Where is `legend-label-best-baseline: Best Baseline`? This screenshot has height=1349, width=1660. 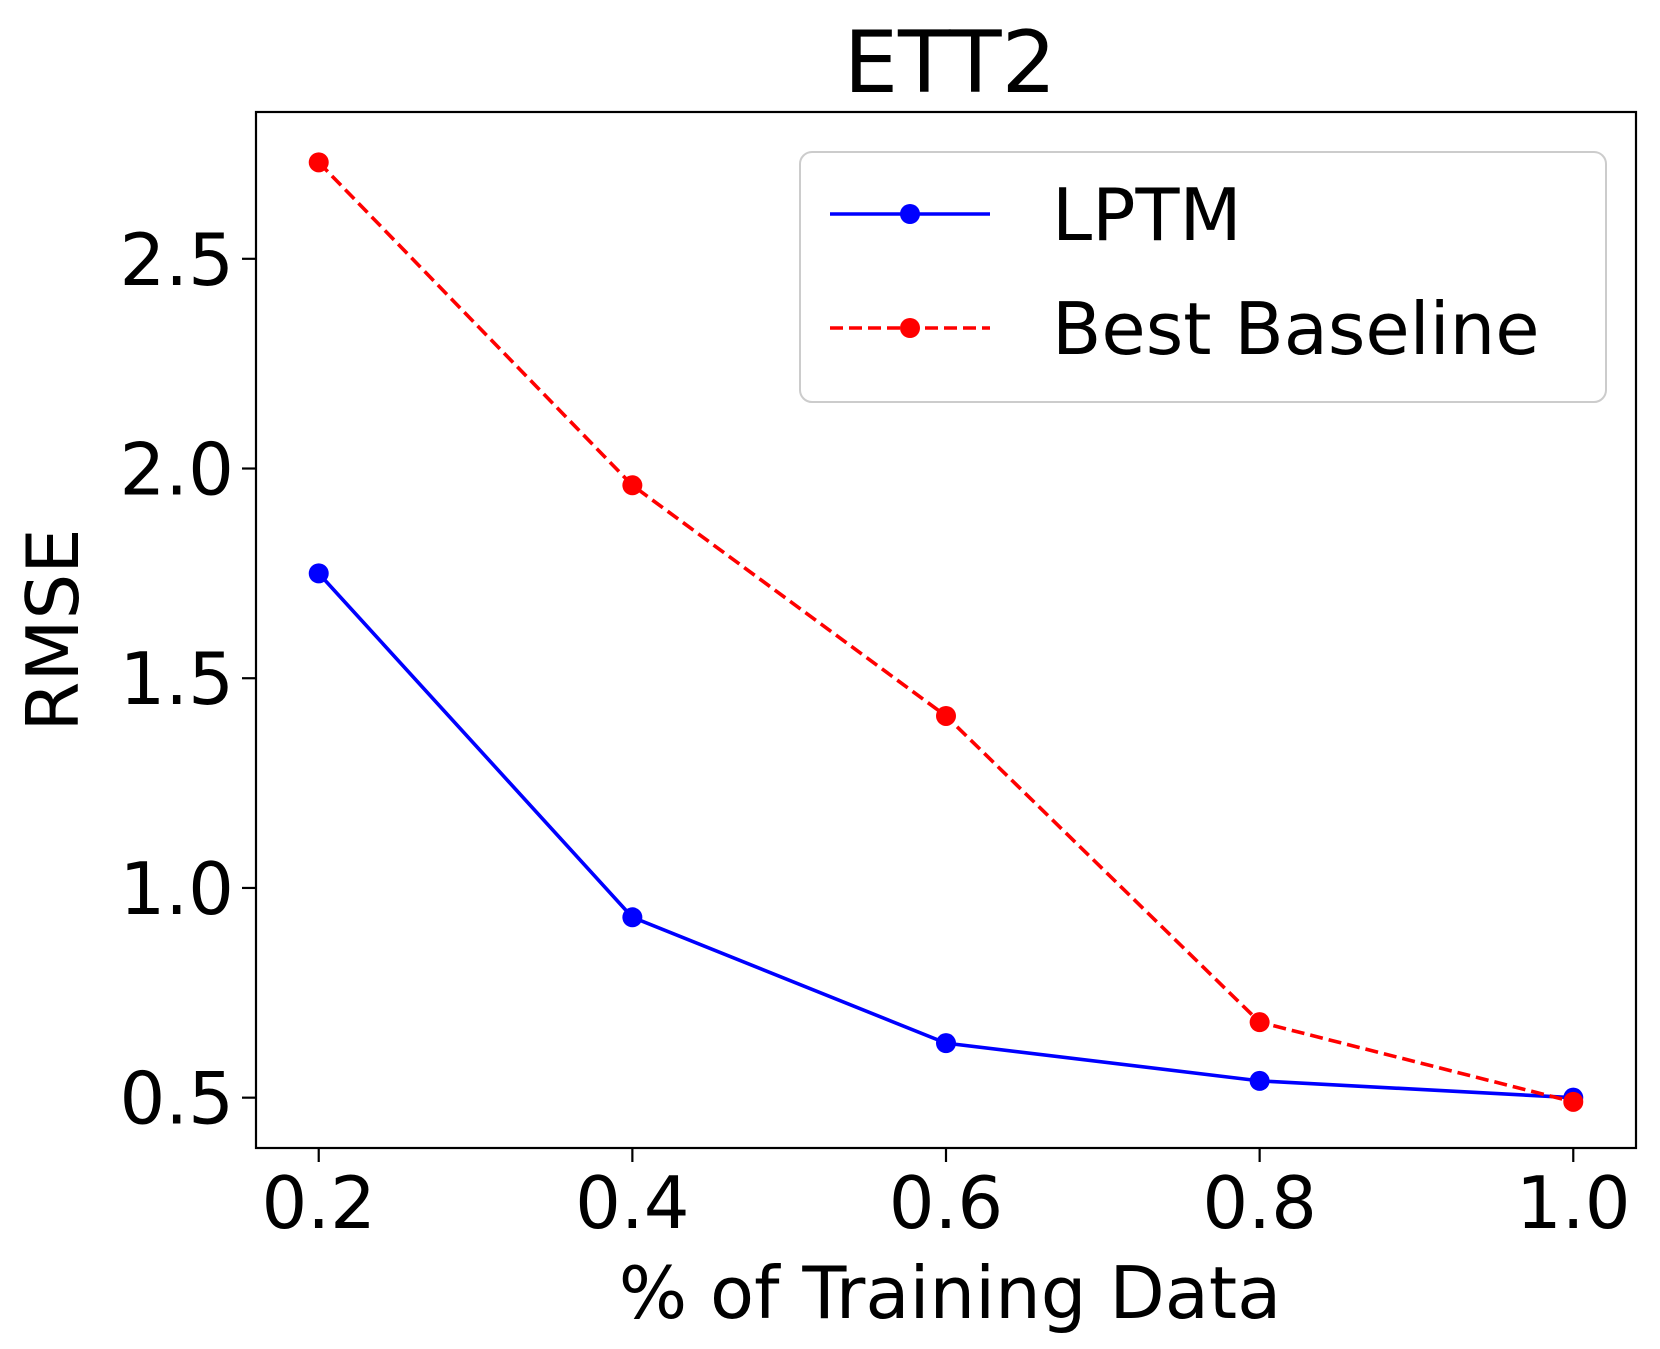 legend-label-best-baseline: Best Baseline is located at coordinates (1296, 329).